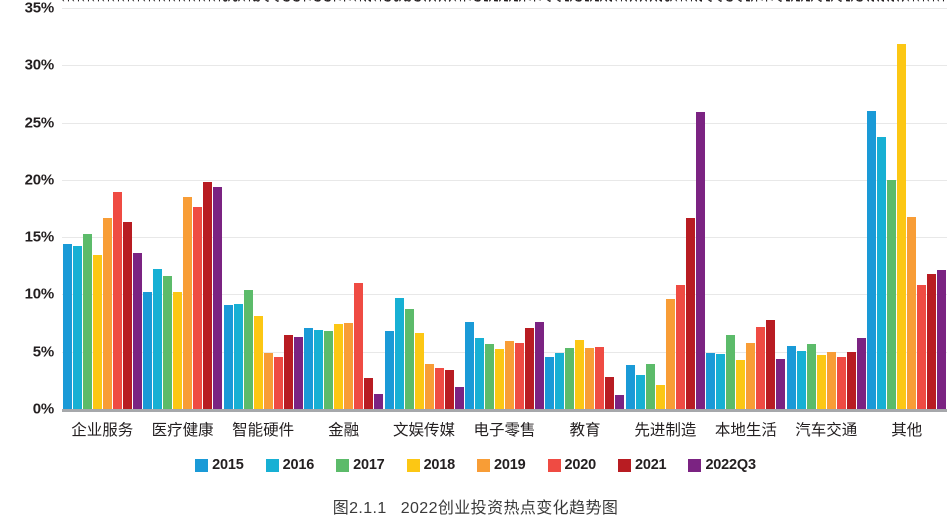 The image size is (951, 529). Describe the element at coordinates (448, 204) in the screenshot. I see `bar-slot: 3.4%` at that location.